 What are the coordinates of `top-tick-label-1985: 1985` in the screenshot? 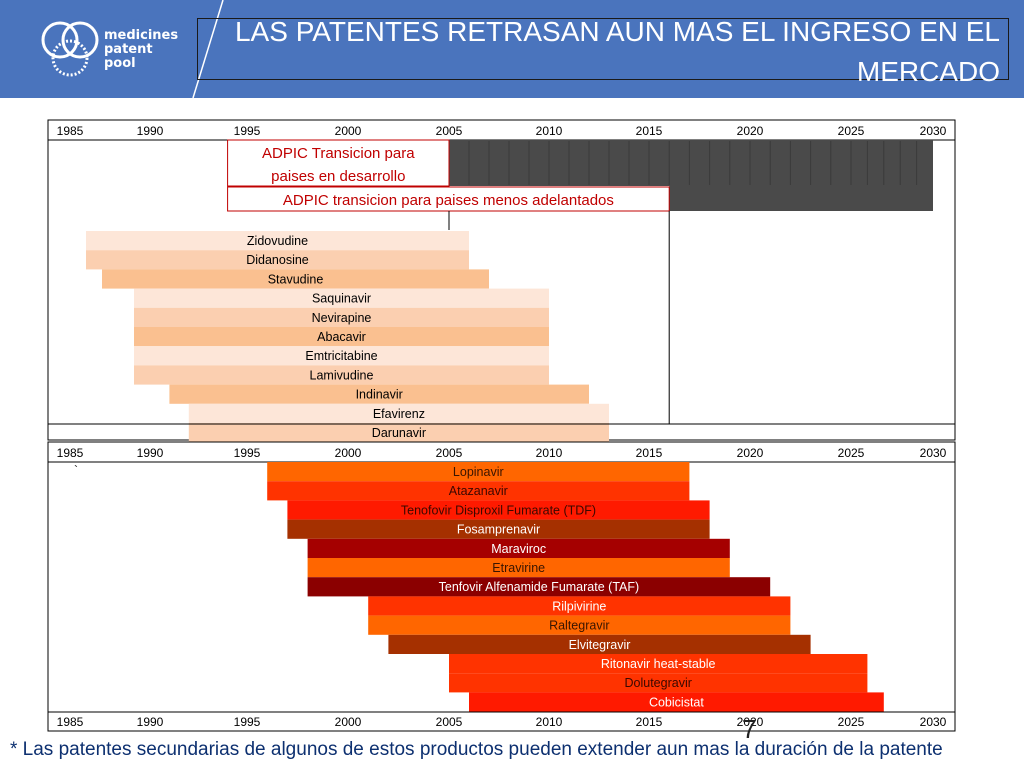 It's located at (70, 131).